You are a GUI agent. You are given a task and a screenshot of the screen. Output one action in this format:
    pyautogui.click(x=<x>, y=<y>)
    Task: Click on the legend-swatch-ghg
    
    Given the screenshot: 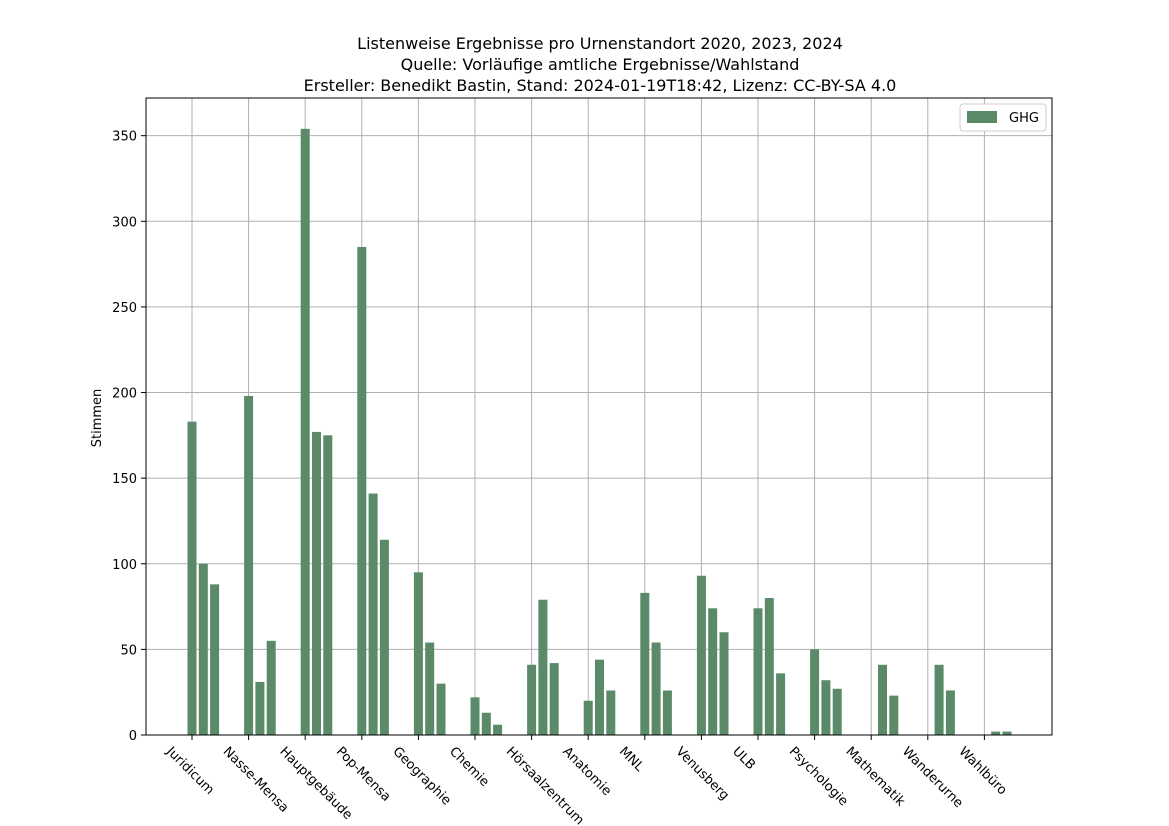 What is the action you would take?
    pyautogui.click(x=982, y=117)
    